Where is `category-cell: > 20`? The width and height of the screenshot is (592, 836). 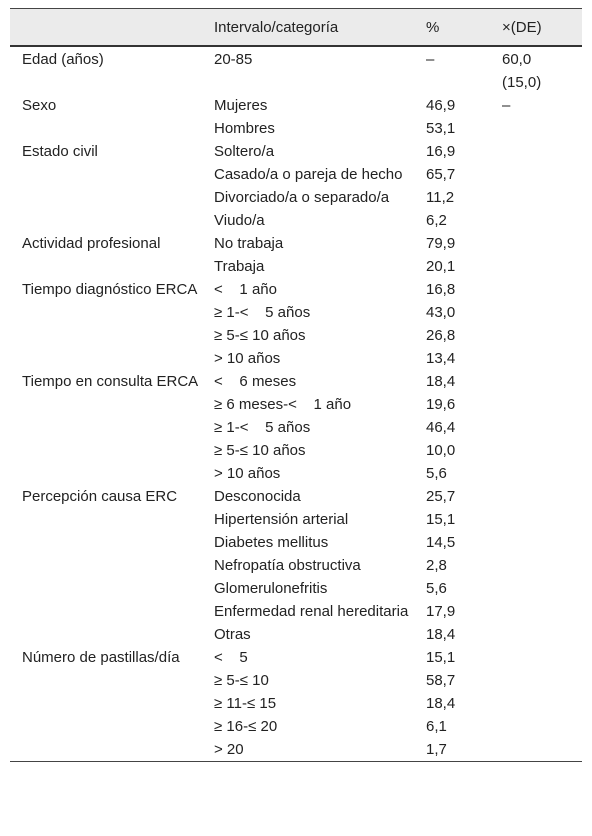
category-cell: > 20 is located at coordinates (229, 749).